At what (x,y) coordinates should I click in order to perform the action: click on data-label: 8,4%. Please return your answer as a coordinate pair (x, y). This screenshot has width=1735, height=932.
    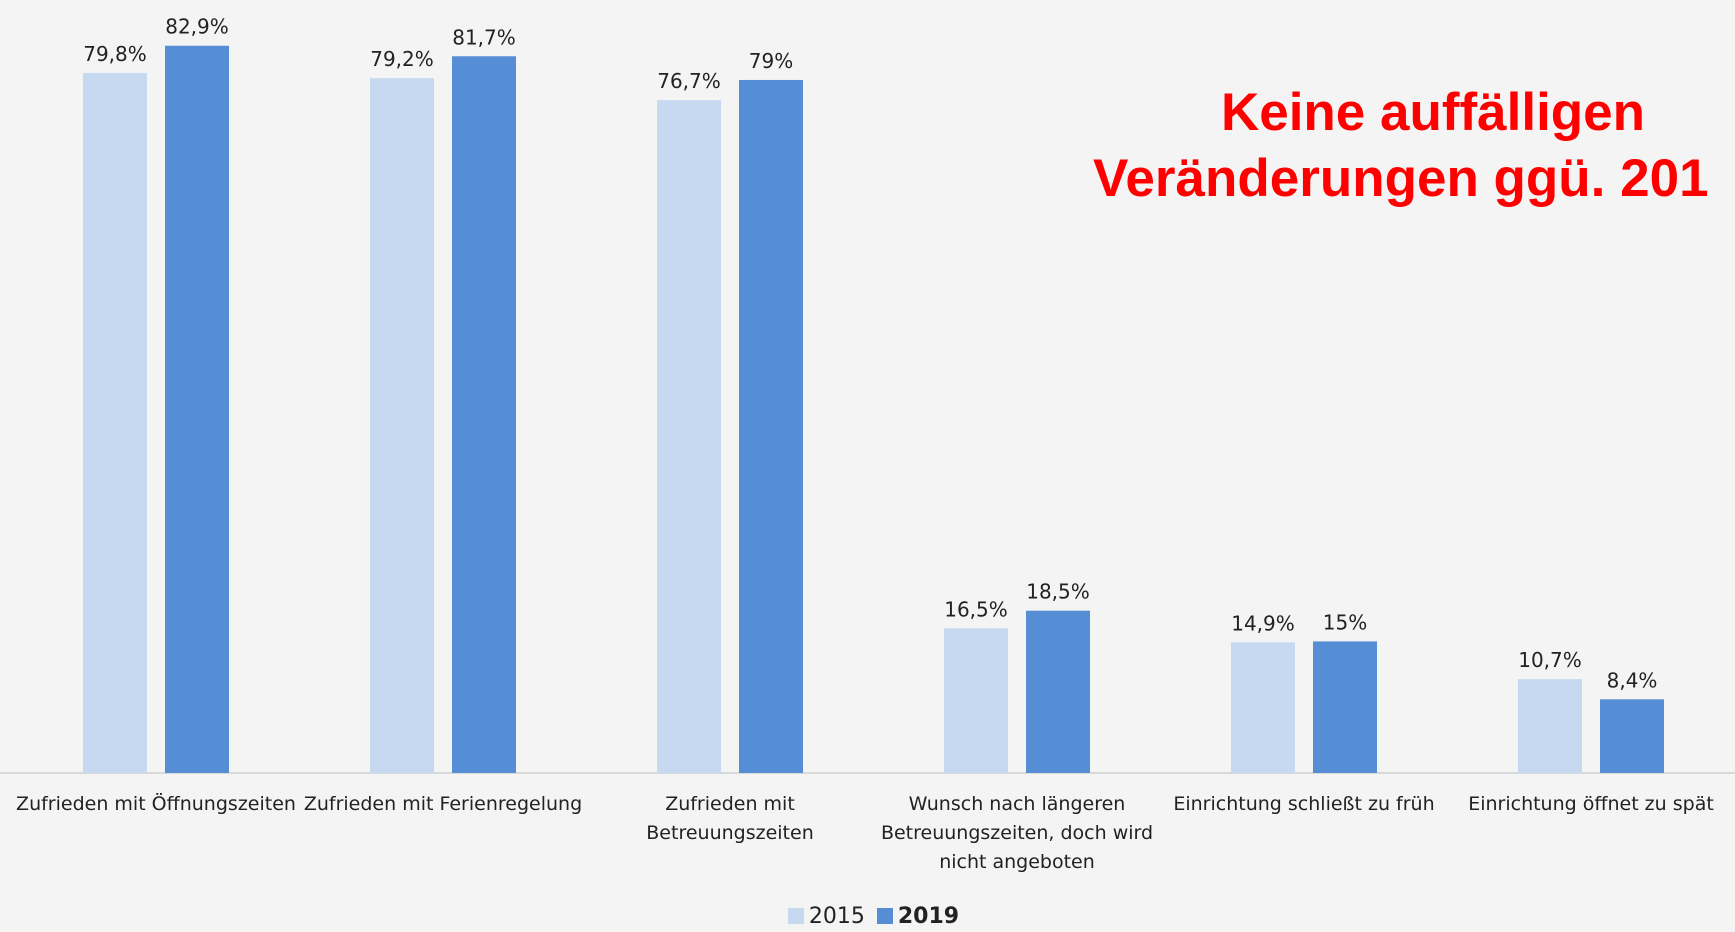
    Looking at the image, I should click on (1632, 680).